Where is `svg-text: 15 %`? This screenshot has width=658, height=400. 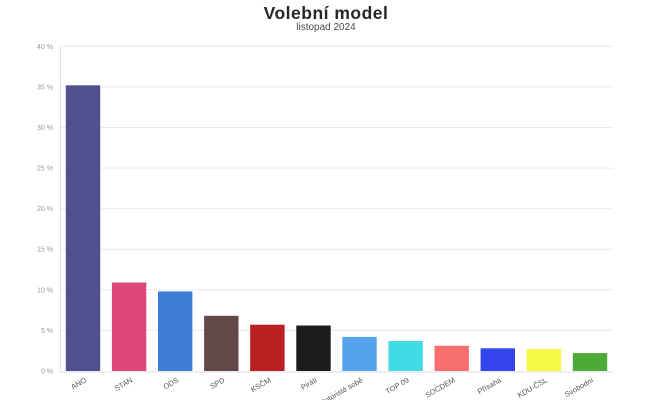 svg-text: 15 % is located at coordinates (45, 250).